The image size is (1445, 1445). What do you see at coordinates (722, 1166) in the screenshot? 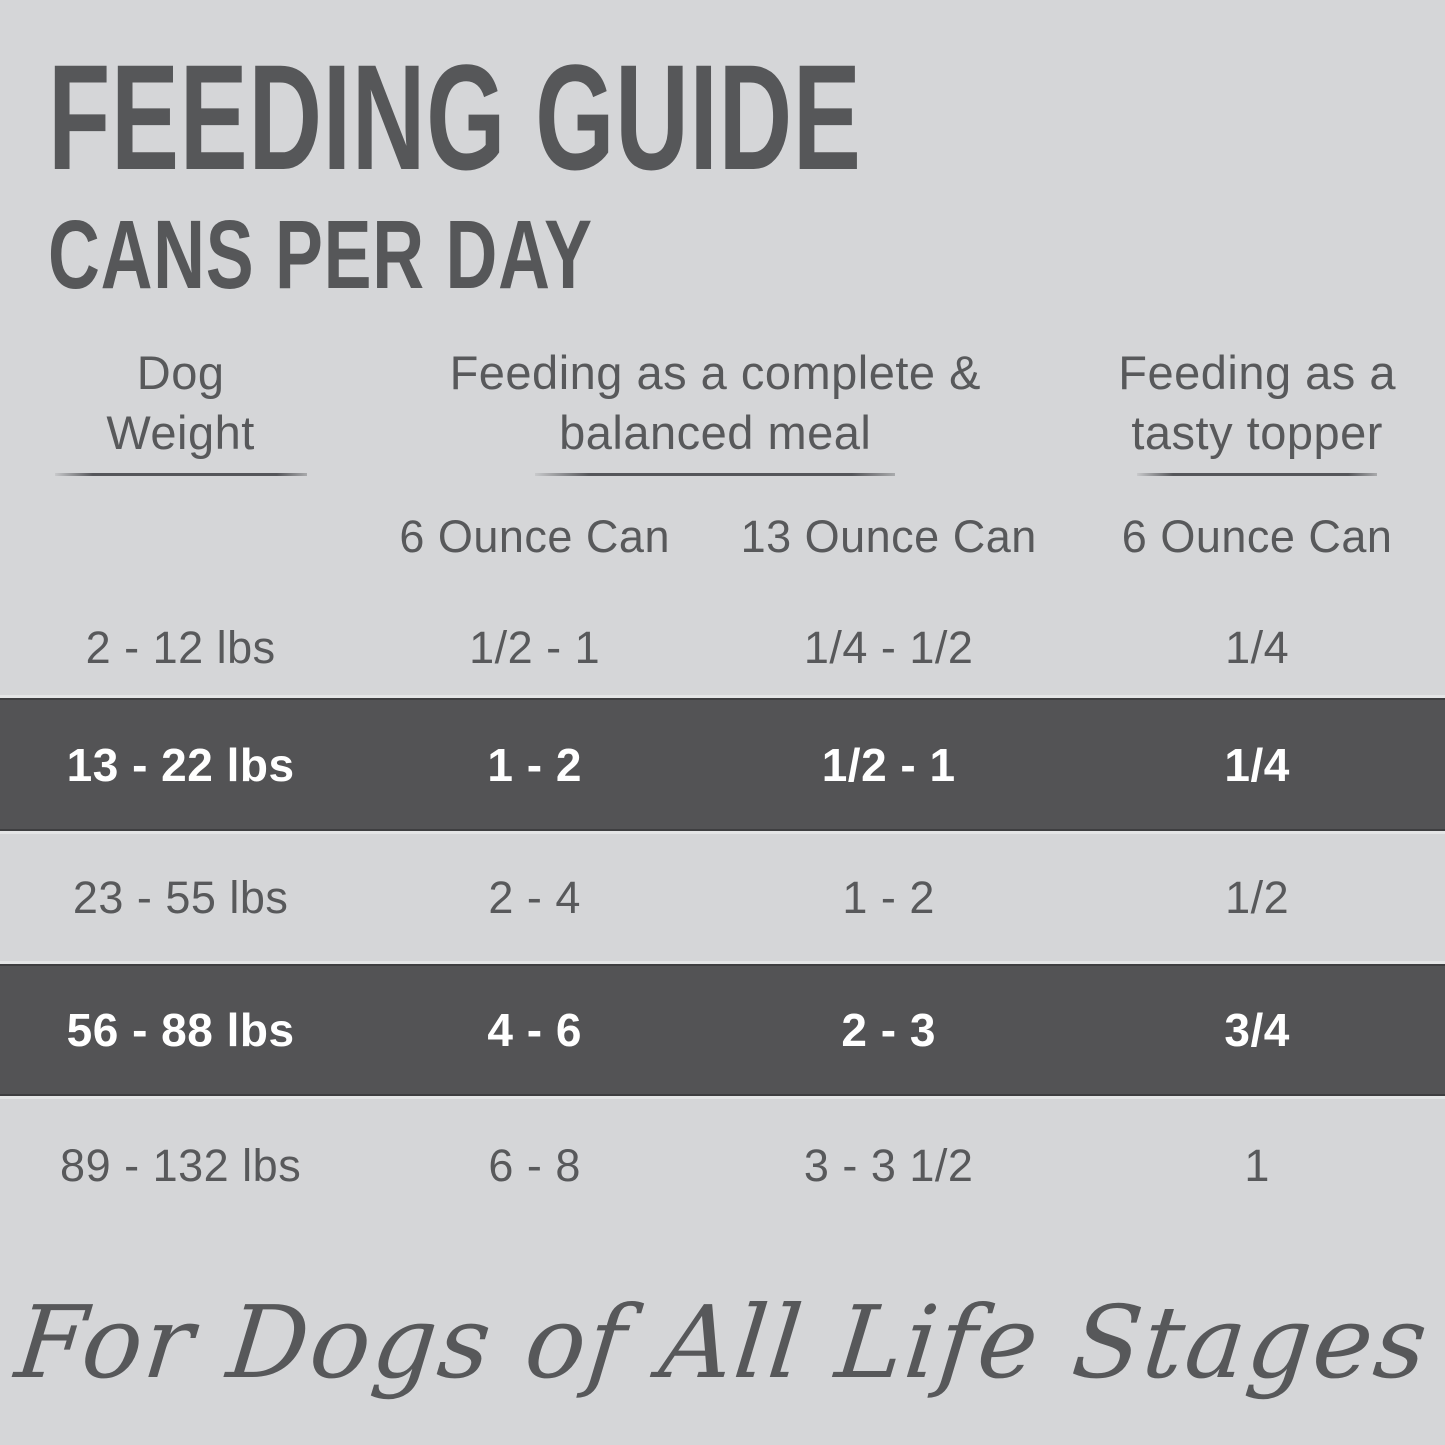
I see `table-row: 89 - 132 lbs 6 - 8 3 - 3 1/2 1` at bounding box center [722, 1166].